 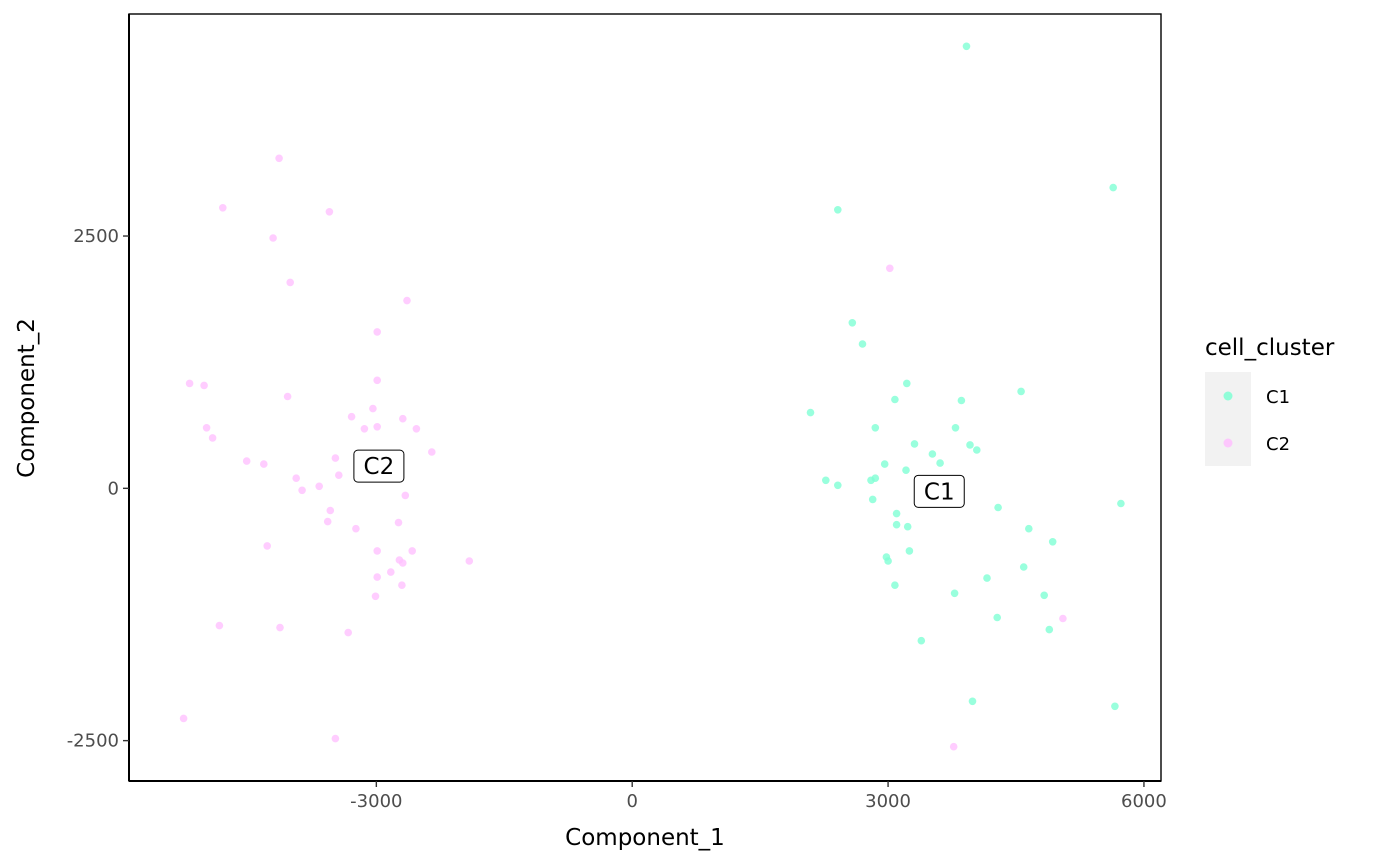 I want to click on x-axis-title: Component_1, so click(x=645, y=838).